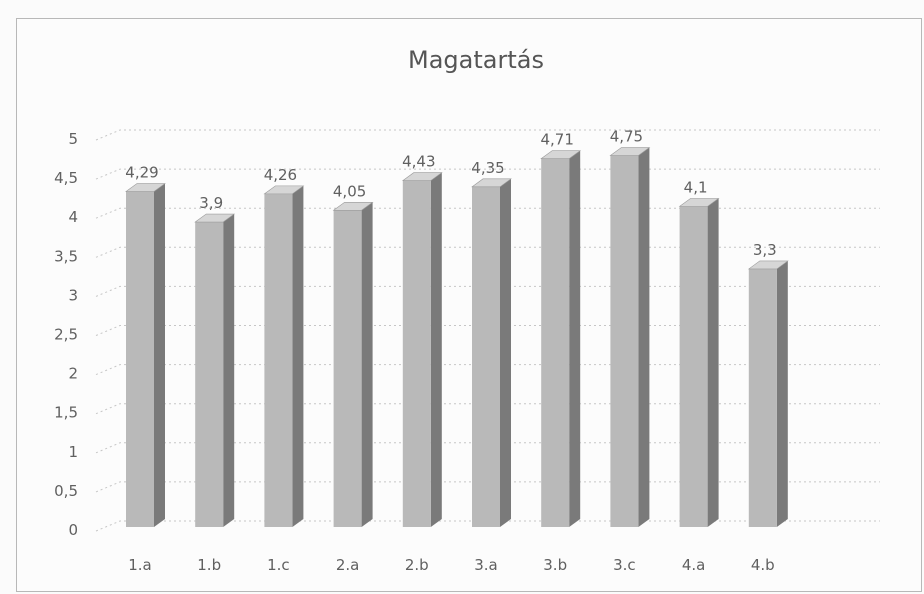 The image size is (924, 594). Describe the element at coordinates (73, 139) in the screenshot. I see `y-tick-label: 5` at that location.